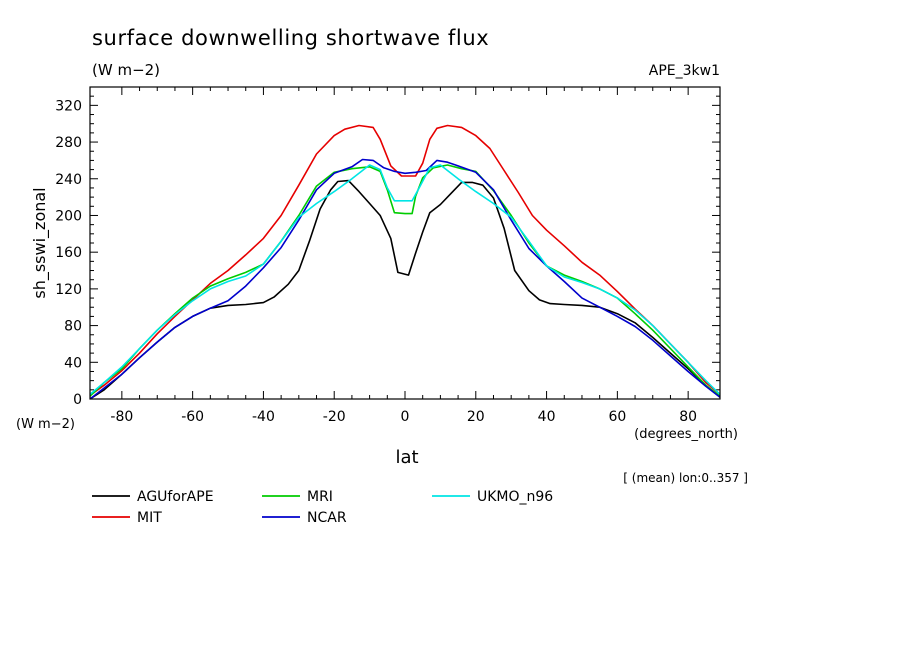 Image resolution: width=904 pixels, height=654 pixels. What do you see at coordinates (684, 71) in the screenshot?
I see `run-label: APE_3kw1` at bounding box center [684, 71].